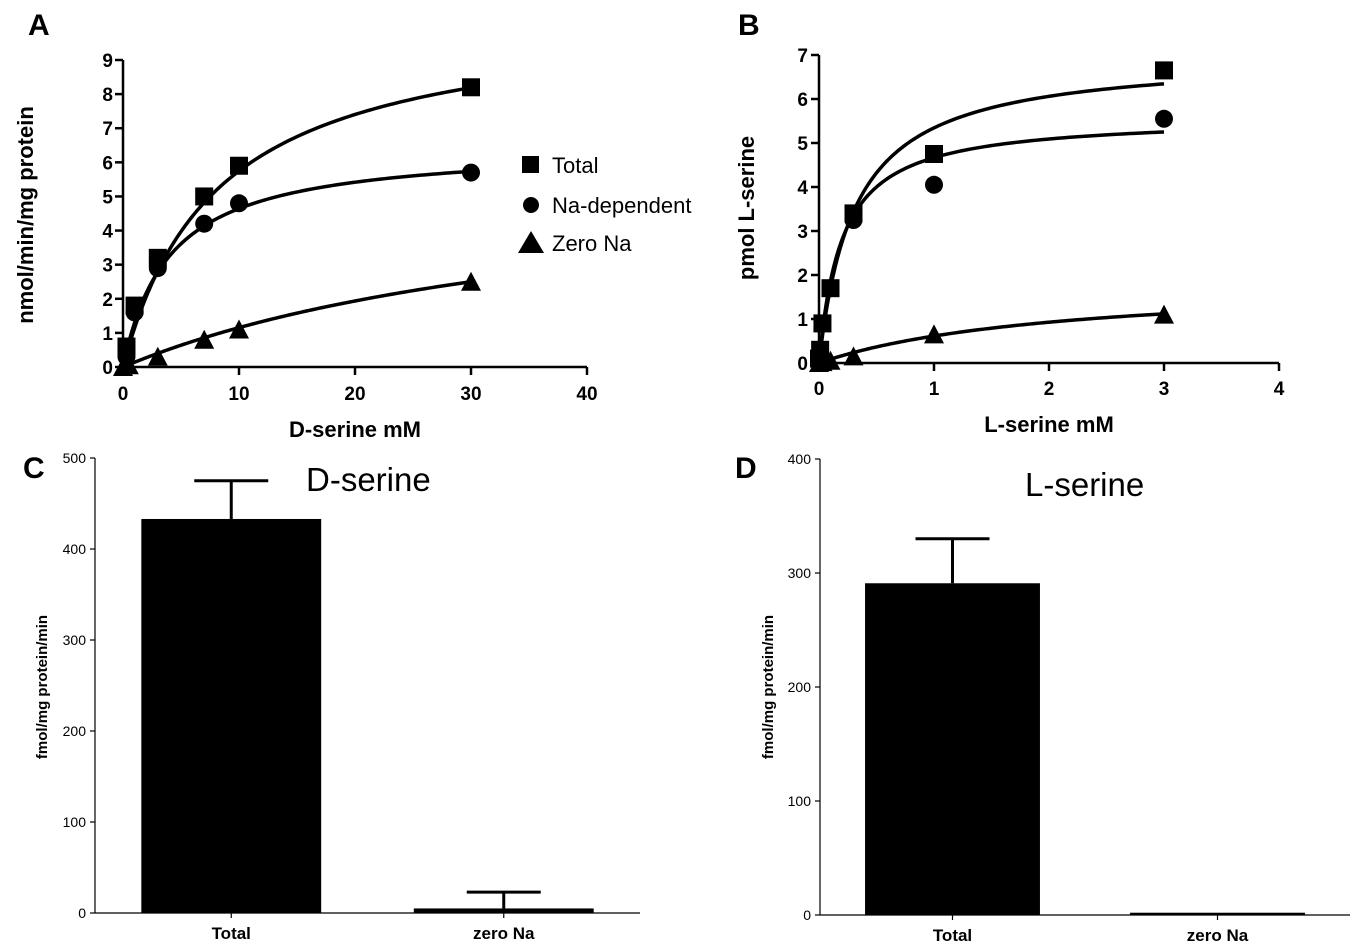 The image size is (1362, 945). I want to click on panel-b-data-points, so click(991, 216).